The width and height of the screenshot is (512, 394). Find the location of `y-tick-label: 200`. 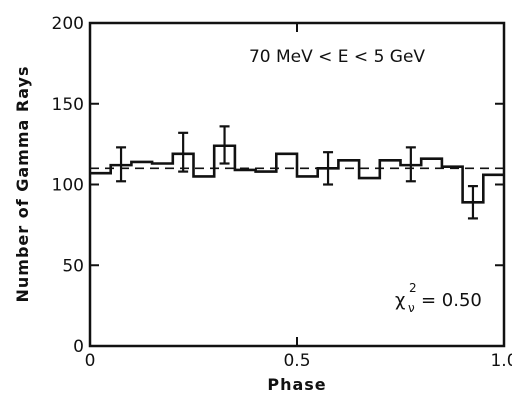

y-tick-label: 200 is located at coordinates (68, 24).